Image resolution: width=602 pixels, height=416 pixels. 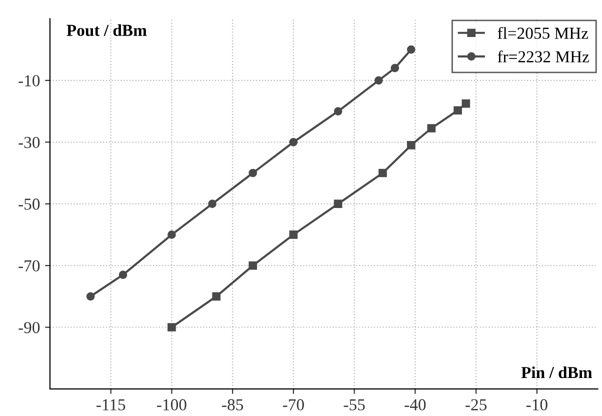 What do you see at coordinates (171, 404) in the screenshot?
I see `x-tick-label: -100` at bounding box center [171, 404].